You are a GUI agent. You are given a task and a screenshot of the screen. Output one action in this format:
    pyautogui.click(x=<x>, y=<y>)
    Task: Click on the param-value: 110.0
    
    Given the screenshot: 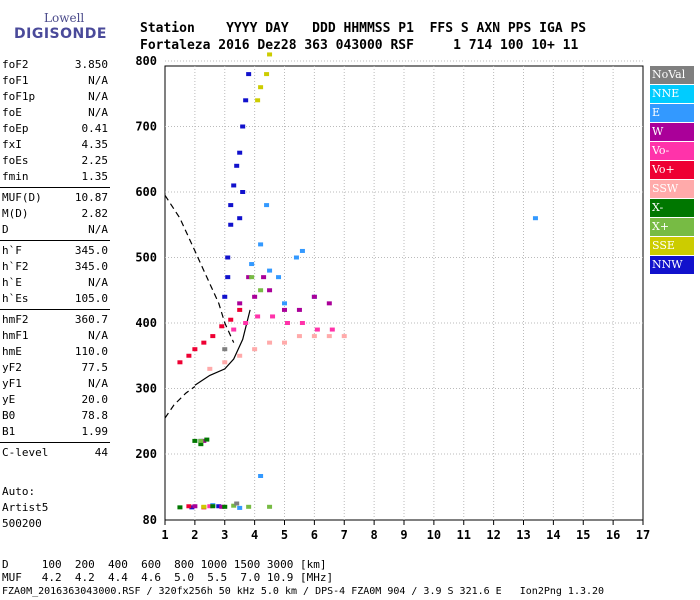 What is the action you would take?
    pyautogui.click(x=91, y=351)
    